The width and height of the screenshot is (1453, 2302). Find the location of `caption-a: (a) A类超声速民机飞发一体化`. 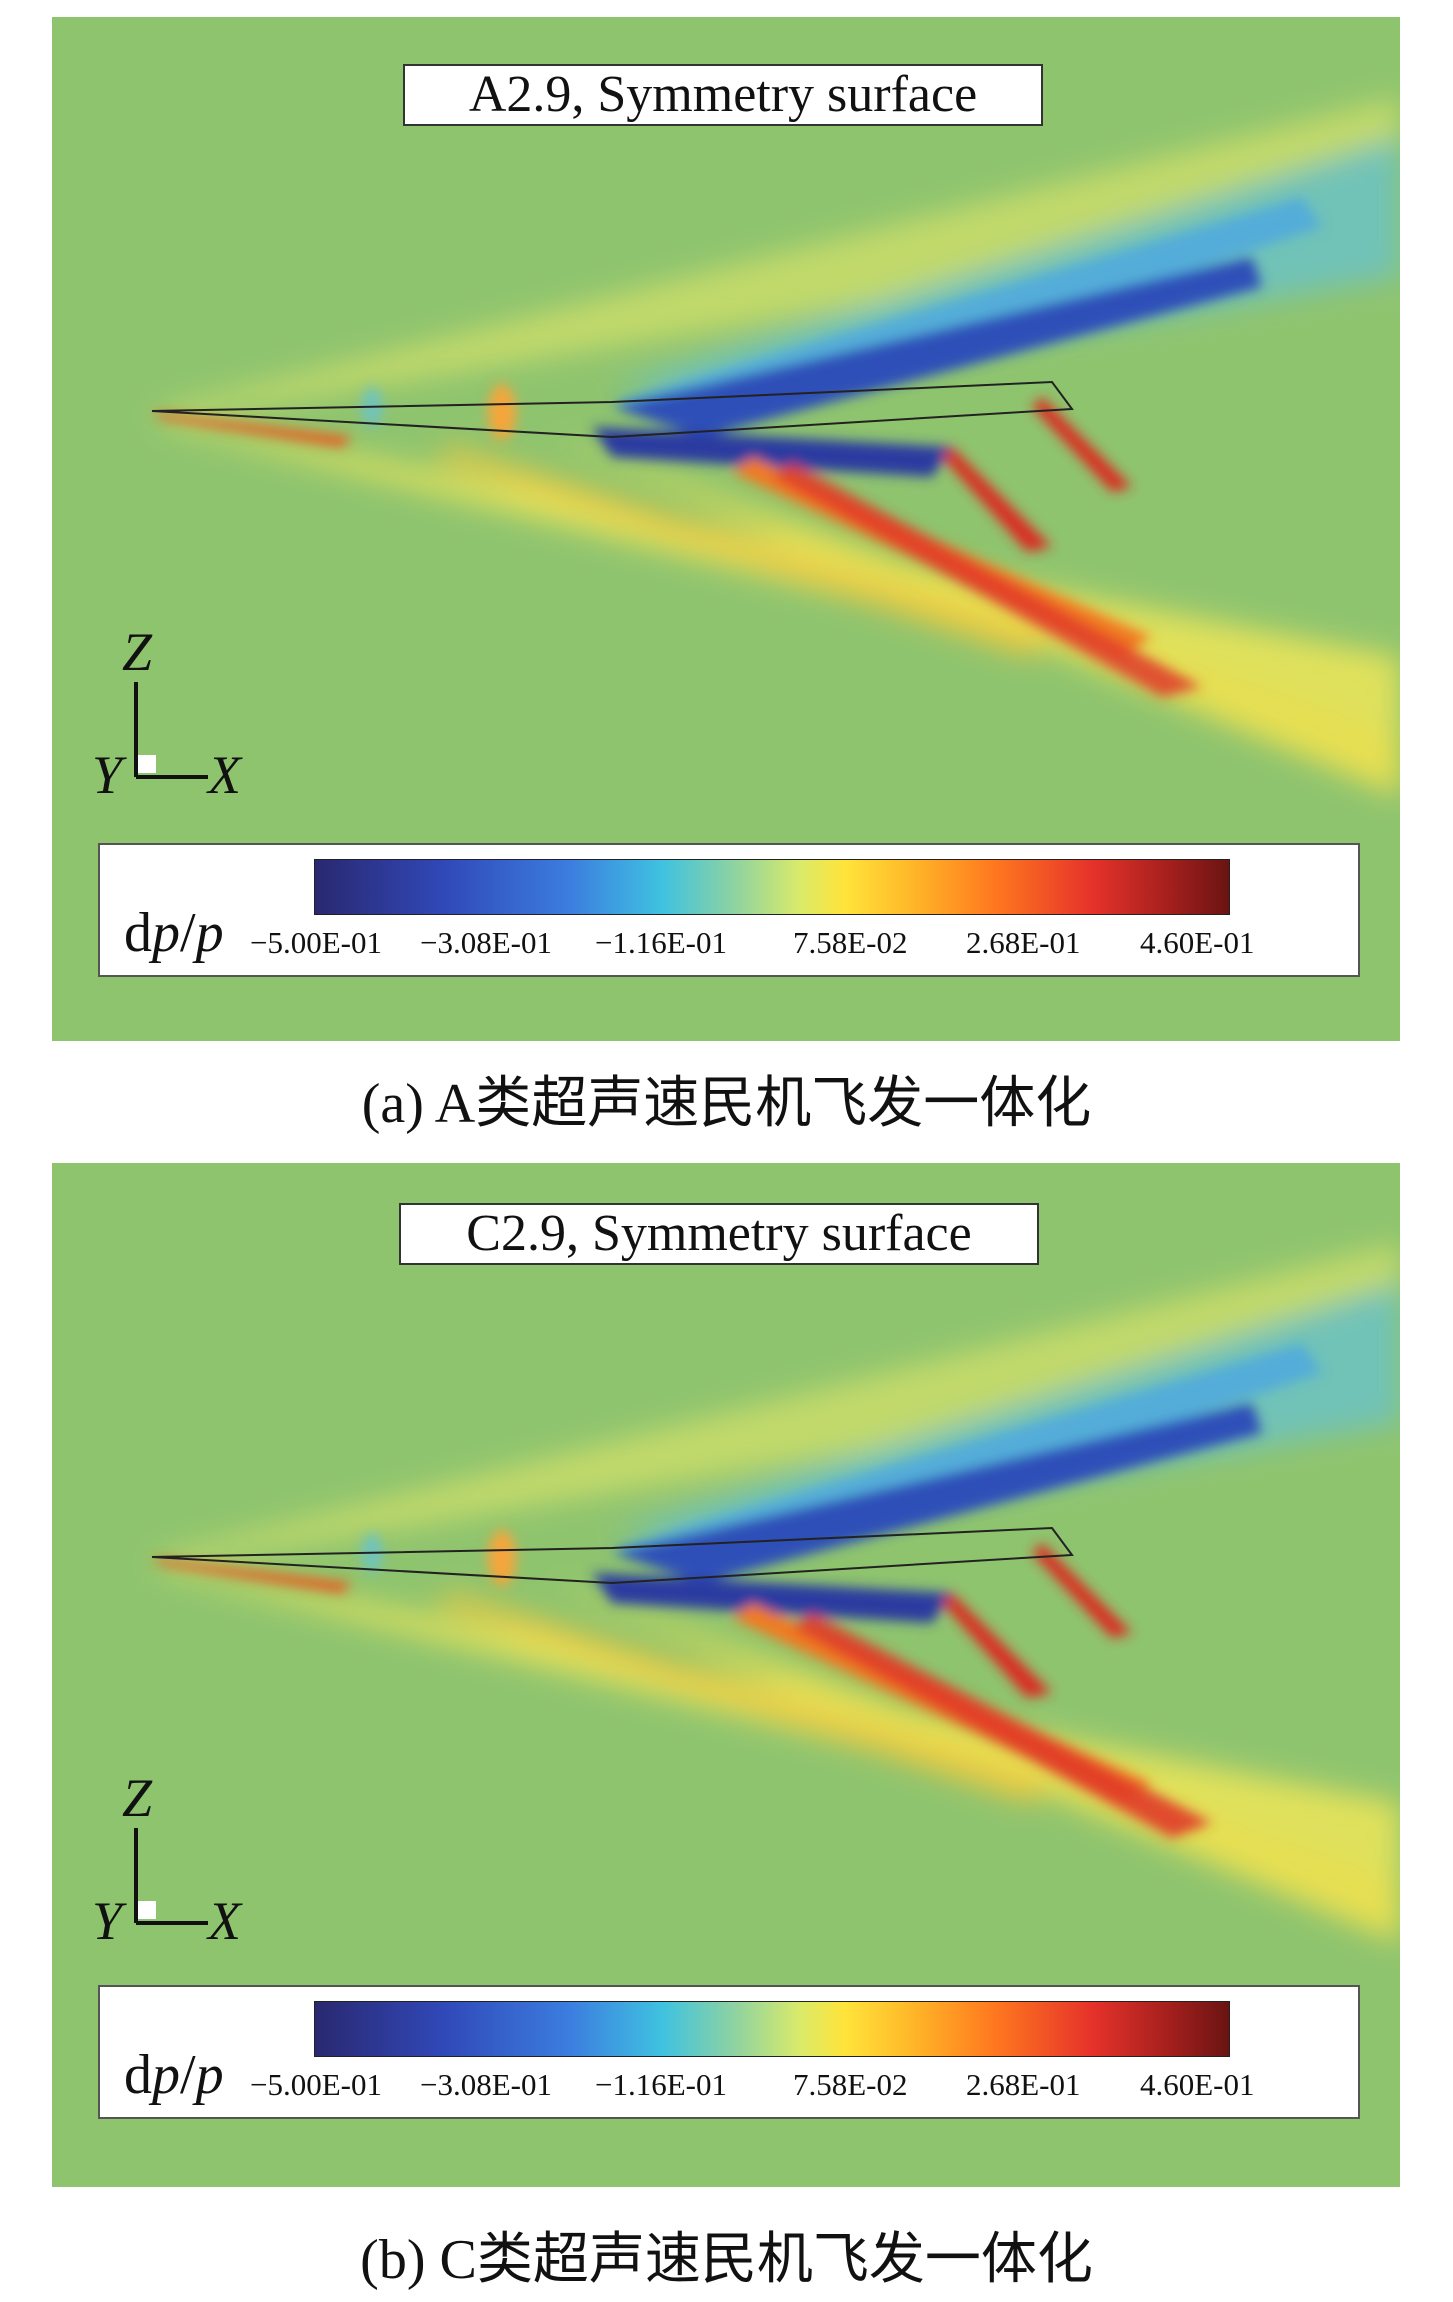

caption-a: (a) A类超声速民机飞发一体化 is located at coordinates (726, 1104).